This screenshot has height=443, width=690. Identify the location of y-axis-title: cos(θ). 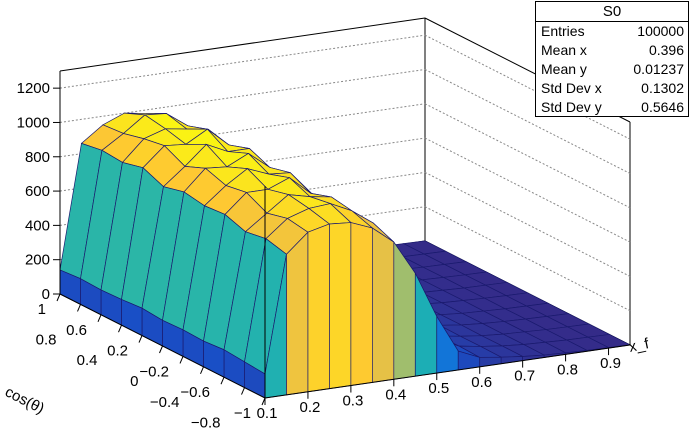
(24, 400).